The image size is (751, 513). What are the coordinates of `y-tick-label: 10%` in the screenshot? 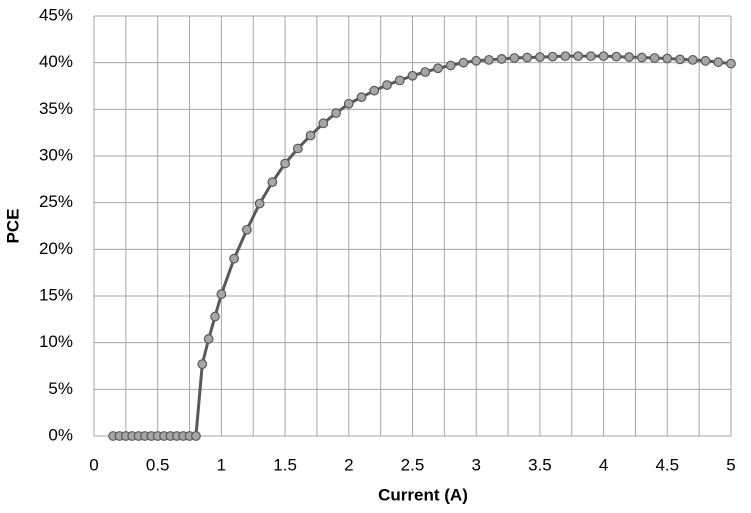 It's located at (56, 341).